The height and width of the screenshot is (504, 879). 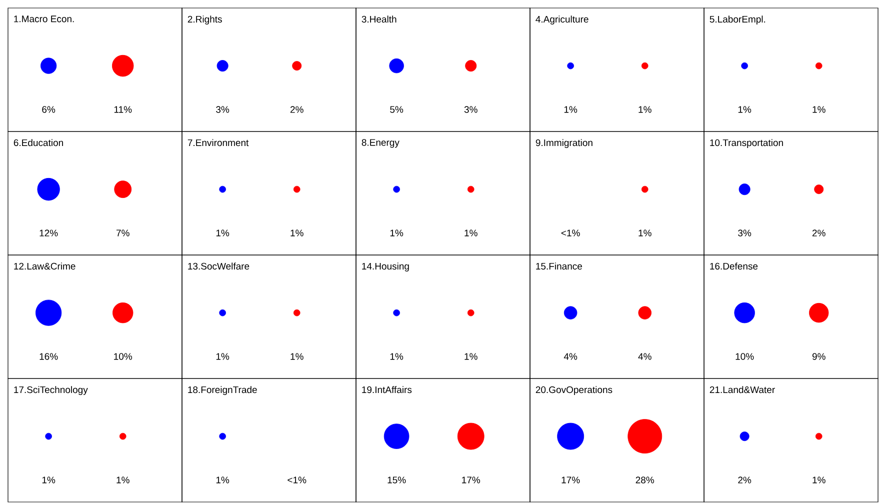 What do you see at coordinates (742, 390) in the screenshot?
I see `text: 21.Land&Water` at bounding box center [742, 390].